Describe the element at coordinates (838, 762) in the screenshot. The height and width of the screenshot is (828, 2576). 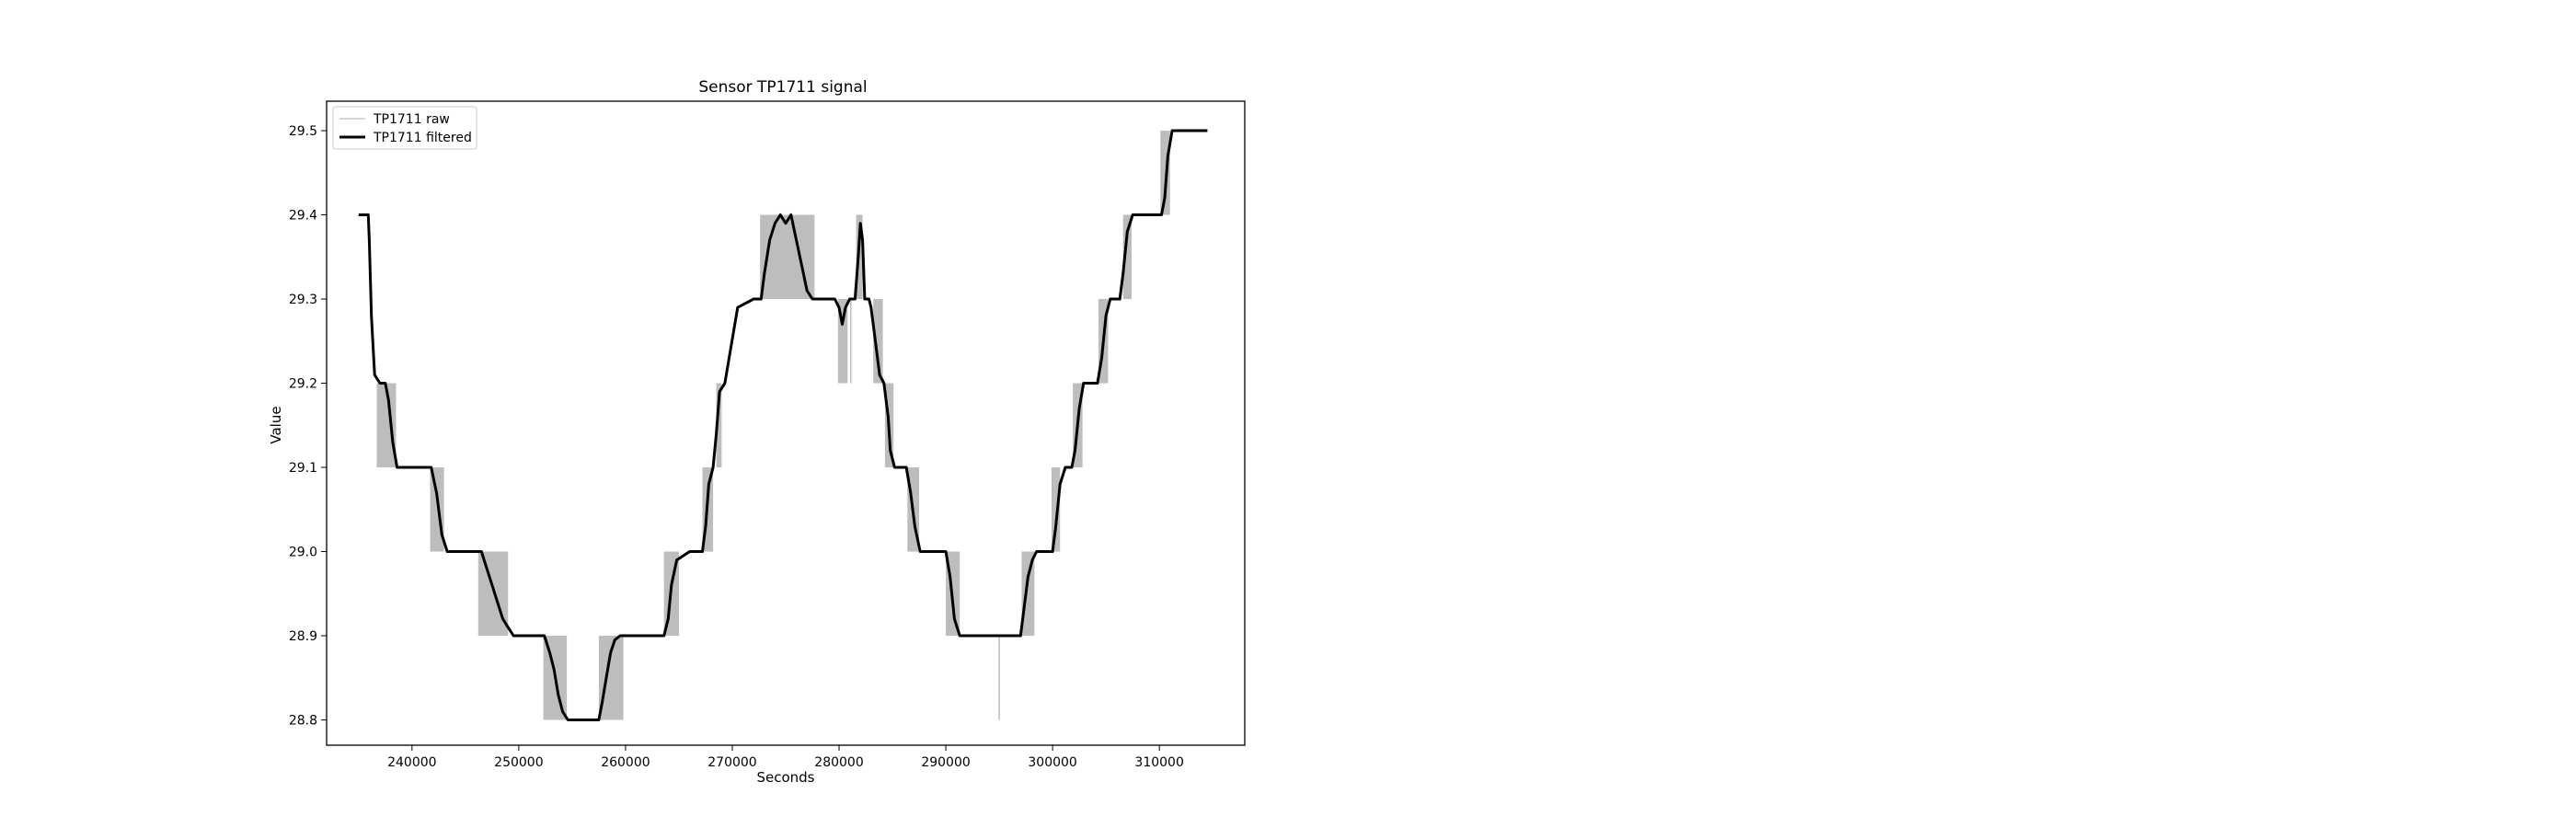
I see `x-tick-label: 280000` at that location.